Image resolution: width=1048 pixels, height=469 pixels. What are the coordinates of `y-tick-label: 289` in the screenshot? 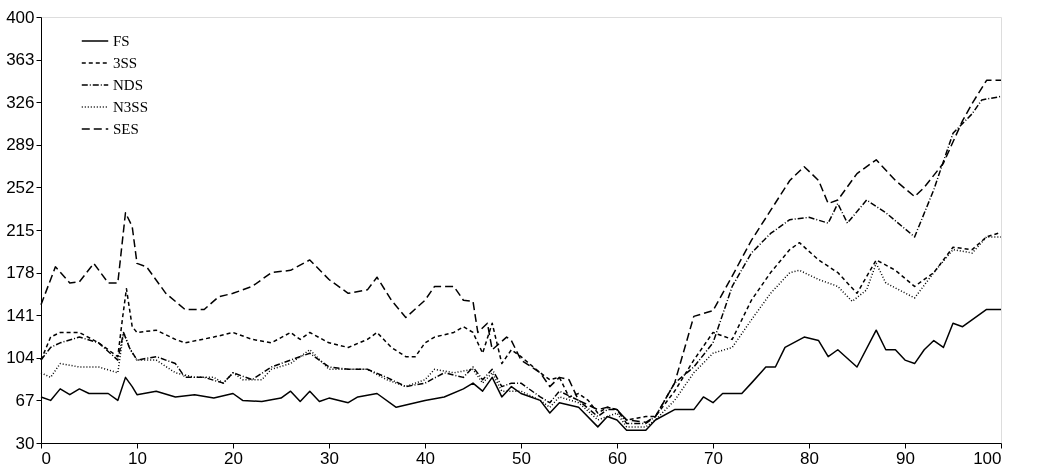 It's located at (20, 145).